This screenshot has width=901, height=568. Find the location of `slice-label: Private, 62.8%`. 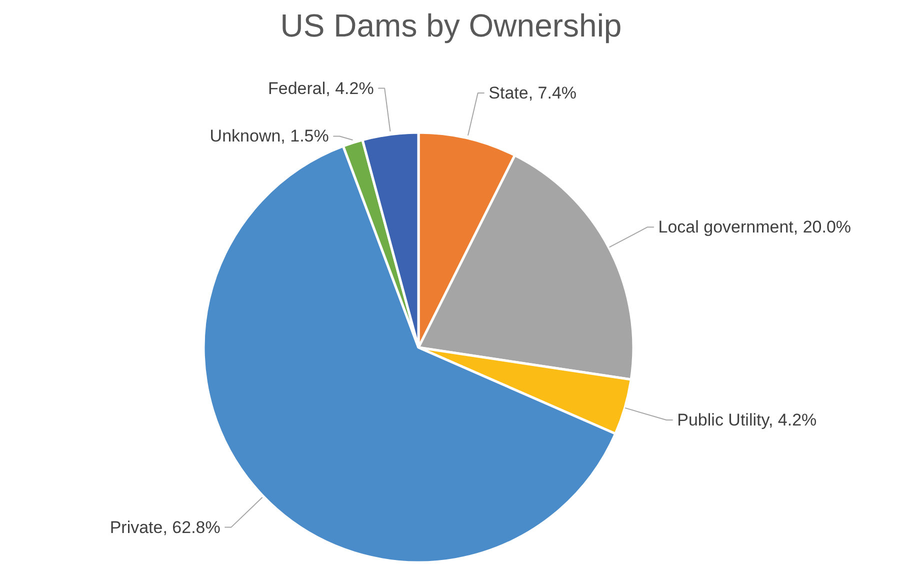

slice-label: Private, 62.8% is located at coordinates (165, 527).